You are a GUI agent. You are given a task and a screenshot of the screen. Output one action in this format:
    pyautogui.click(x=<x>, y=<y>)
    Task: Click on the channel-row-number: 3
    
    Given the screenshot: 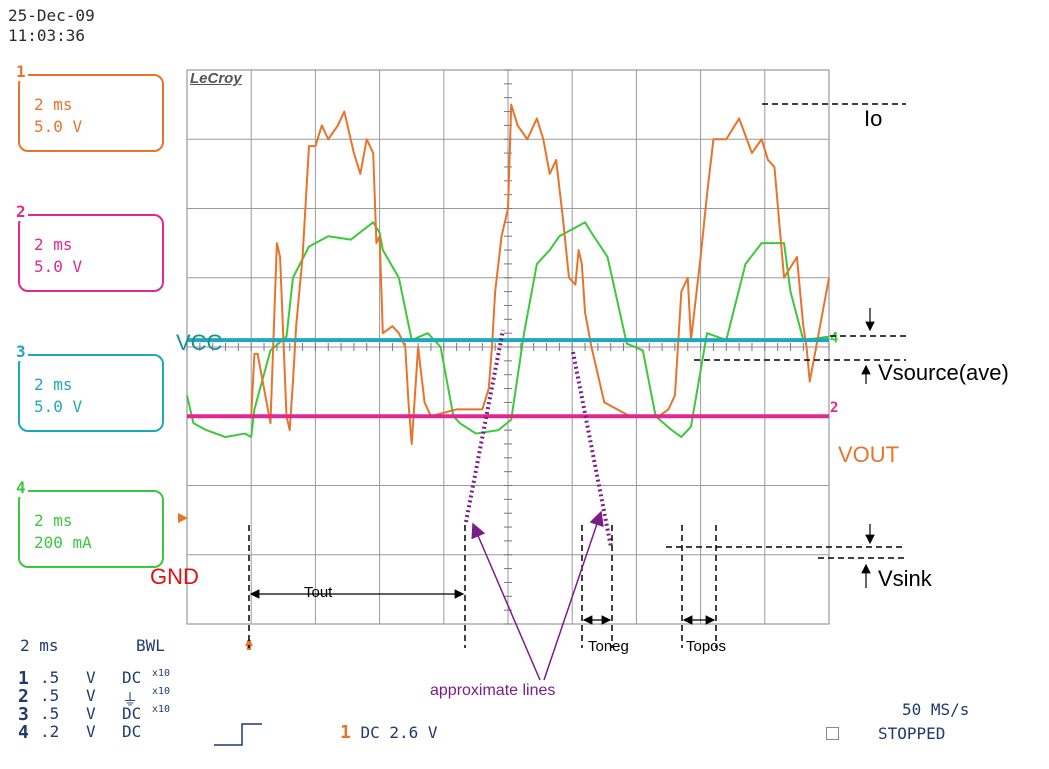 What is the action you would take?
    pyautogui.click(x=23, y=714)
    